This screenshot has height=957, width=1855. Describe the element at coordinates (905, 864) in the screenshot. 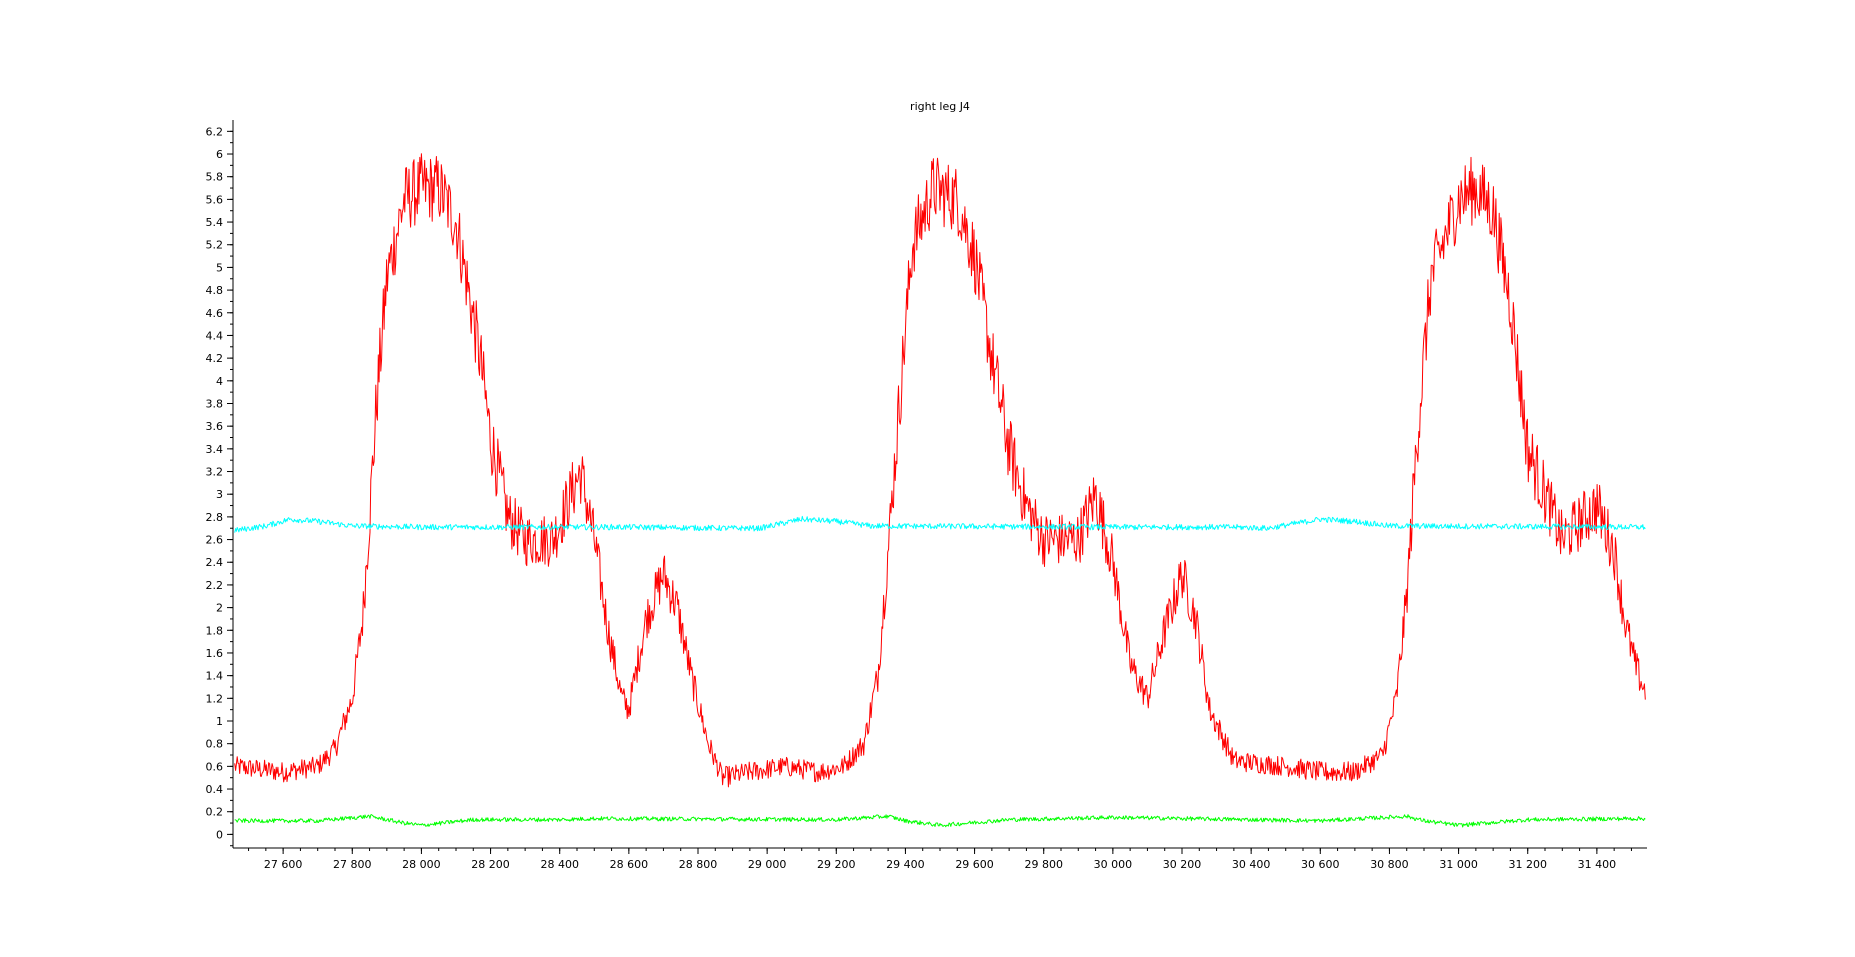

I see `x-tick-label: 29 400` at that location.